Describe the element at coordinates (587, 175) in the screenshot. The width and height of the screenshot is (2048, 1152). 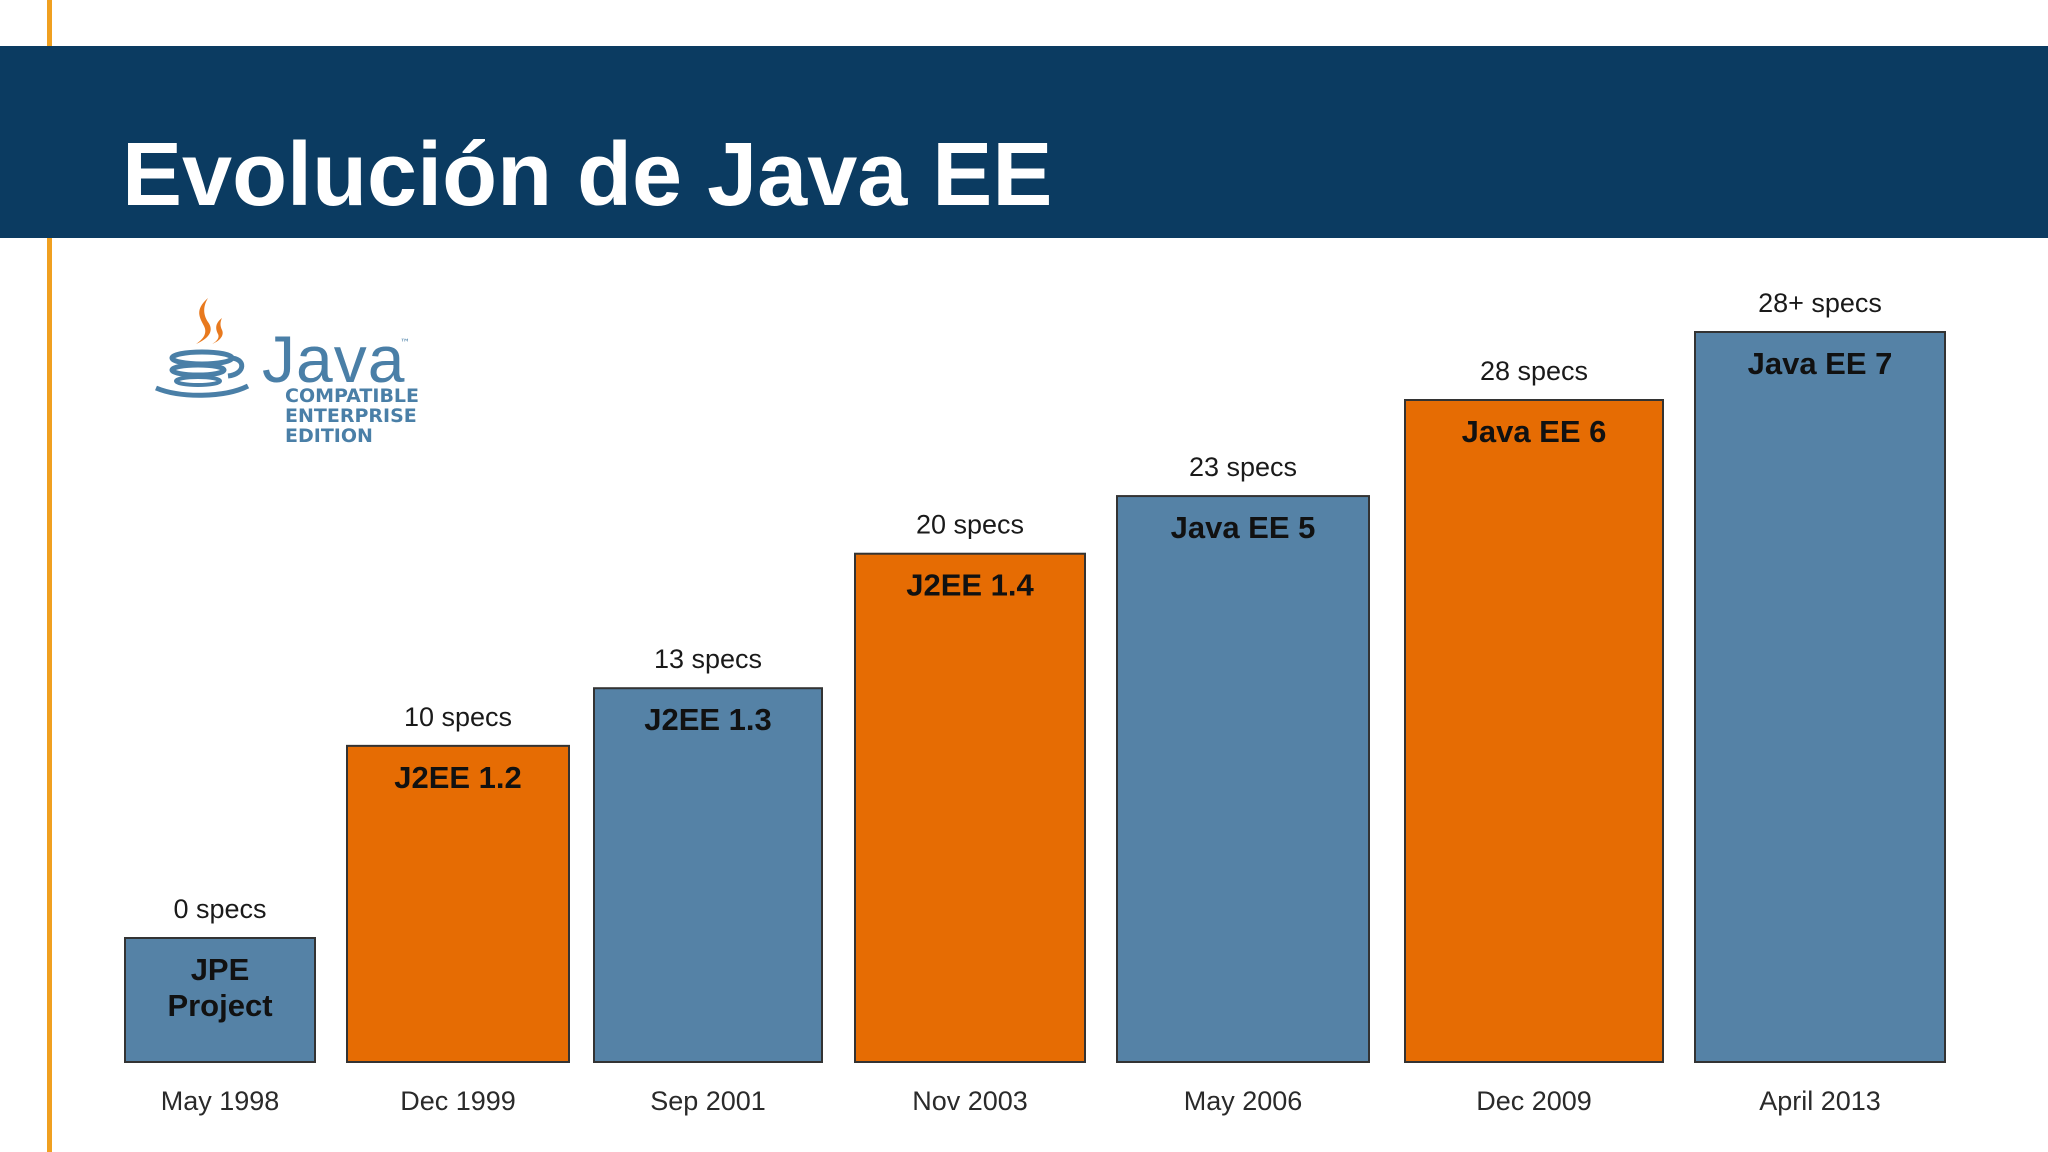
I see `slide-title: Evolución de Java EE` at that location.